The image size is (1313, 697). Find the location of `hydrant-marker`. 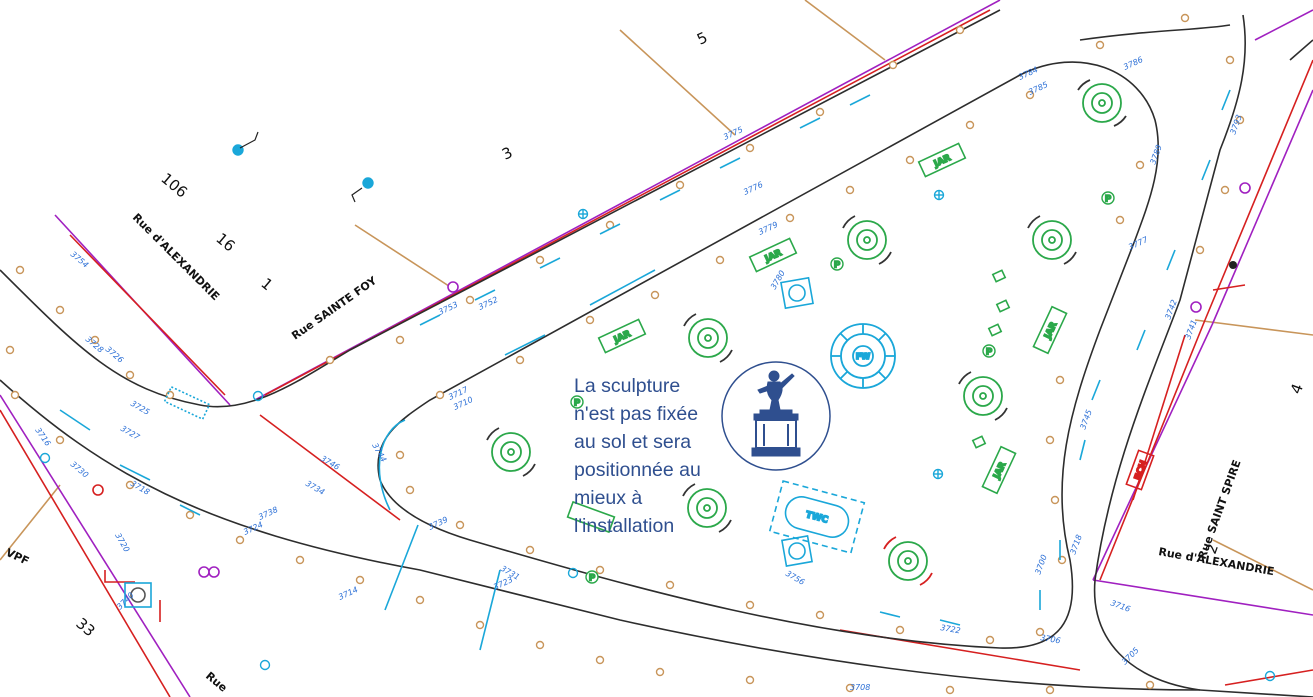

hydrant-marker is located at coordinates (98, 490).